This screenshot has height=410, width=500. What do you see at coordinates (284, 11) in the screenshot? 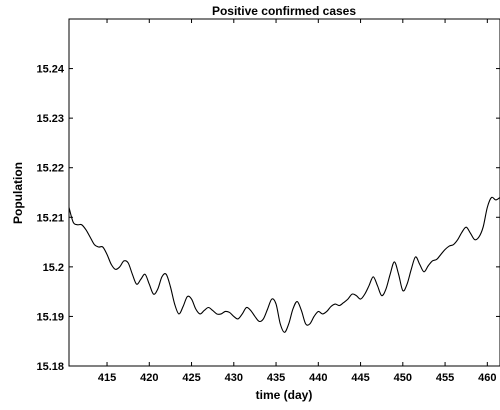
I see `chart-title: Positive confirmed cases` at bounding box center [284, 11].